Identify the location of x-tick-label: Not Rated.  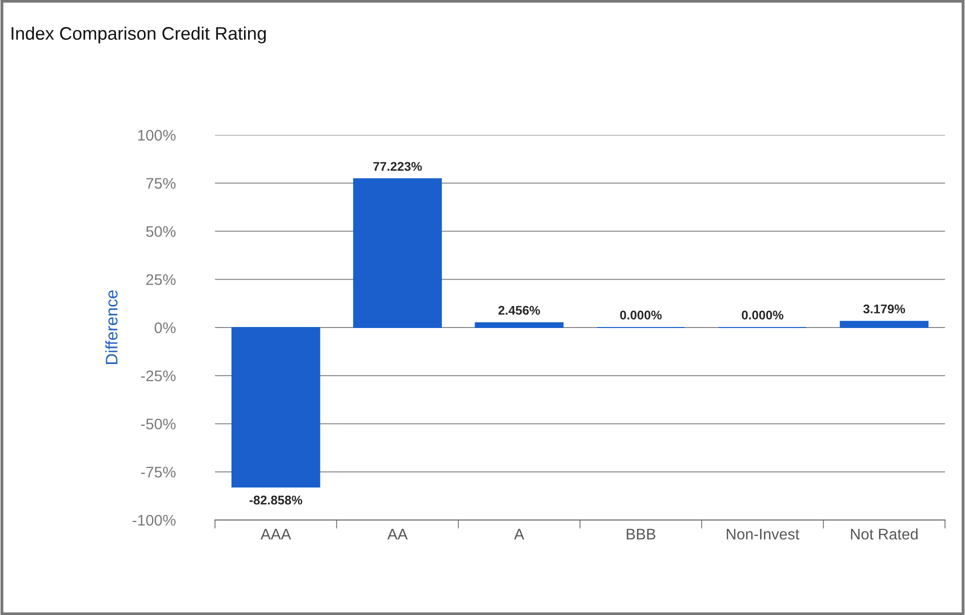
(884, 534).